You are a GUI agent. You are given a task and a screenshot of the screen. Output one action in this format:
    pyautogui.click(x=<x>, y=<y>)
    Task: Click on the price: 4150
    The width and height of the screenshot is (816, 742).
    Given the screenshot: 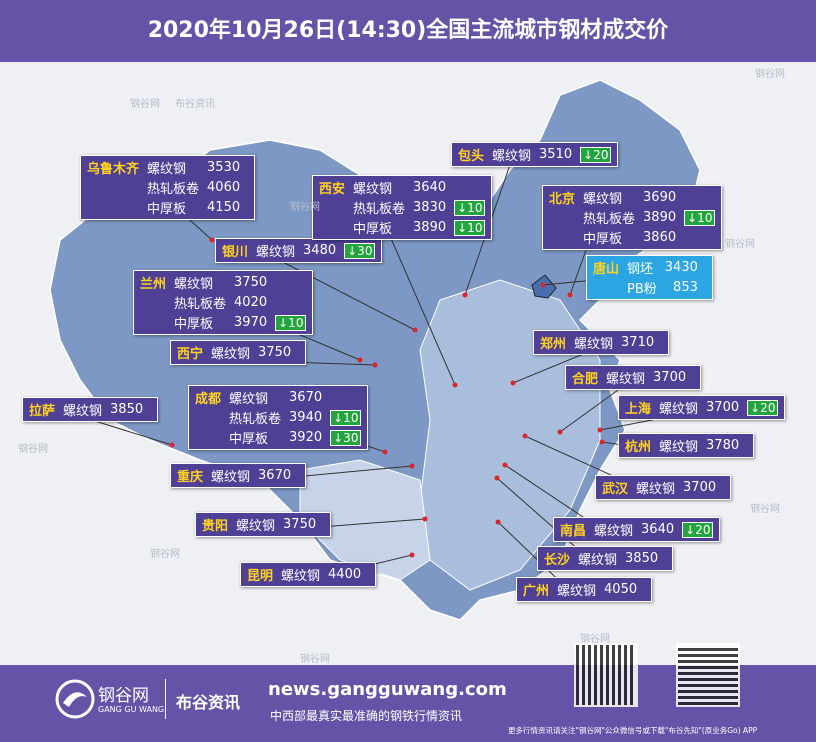 What is the action you would take?
    pyautogui.click(x=224, y=207)
    